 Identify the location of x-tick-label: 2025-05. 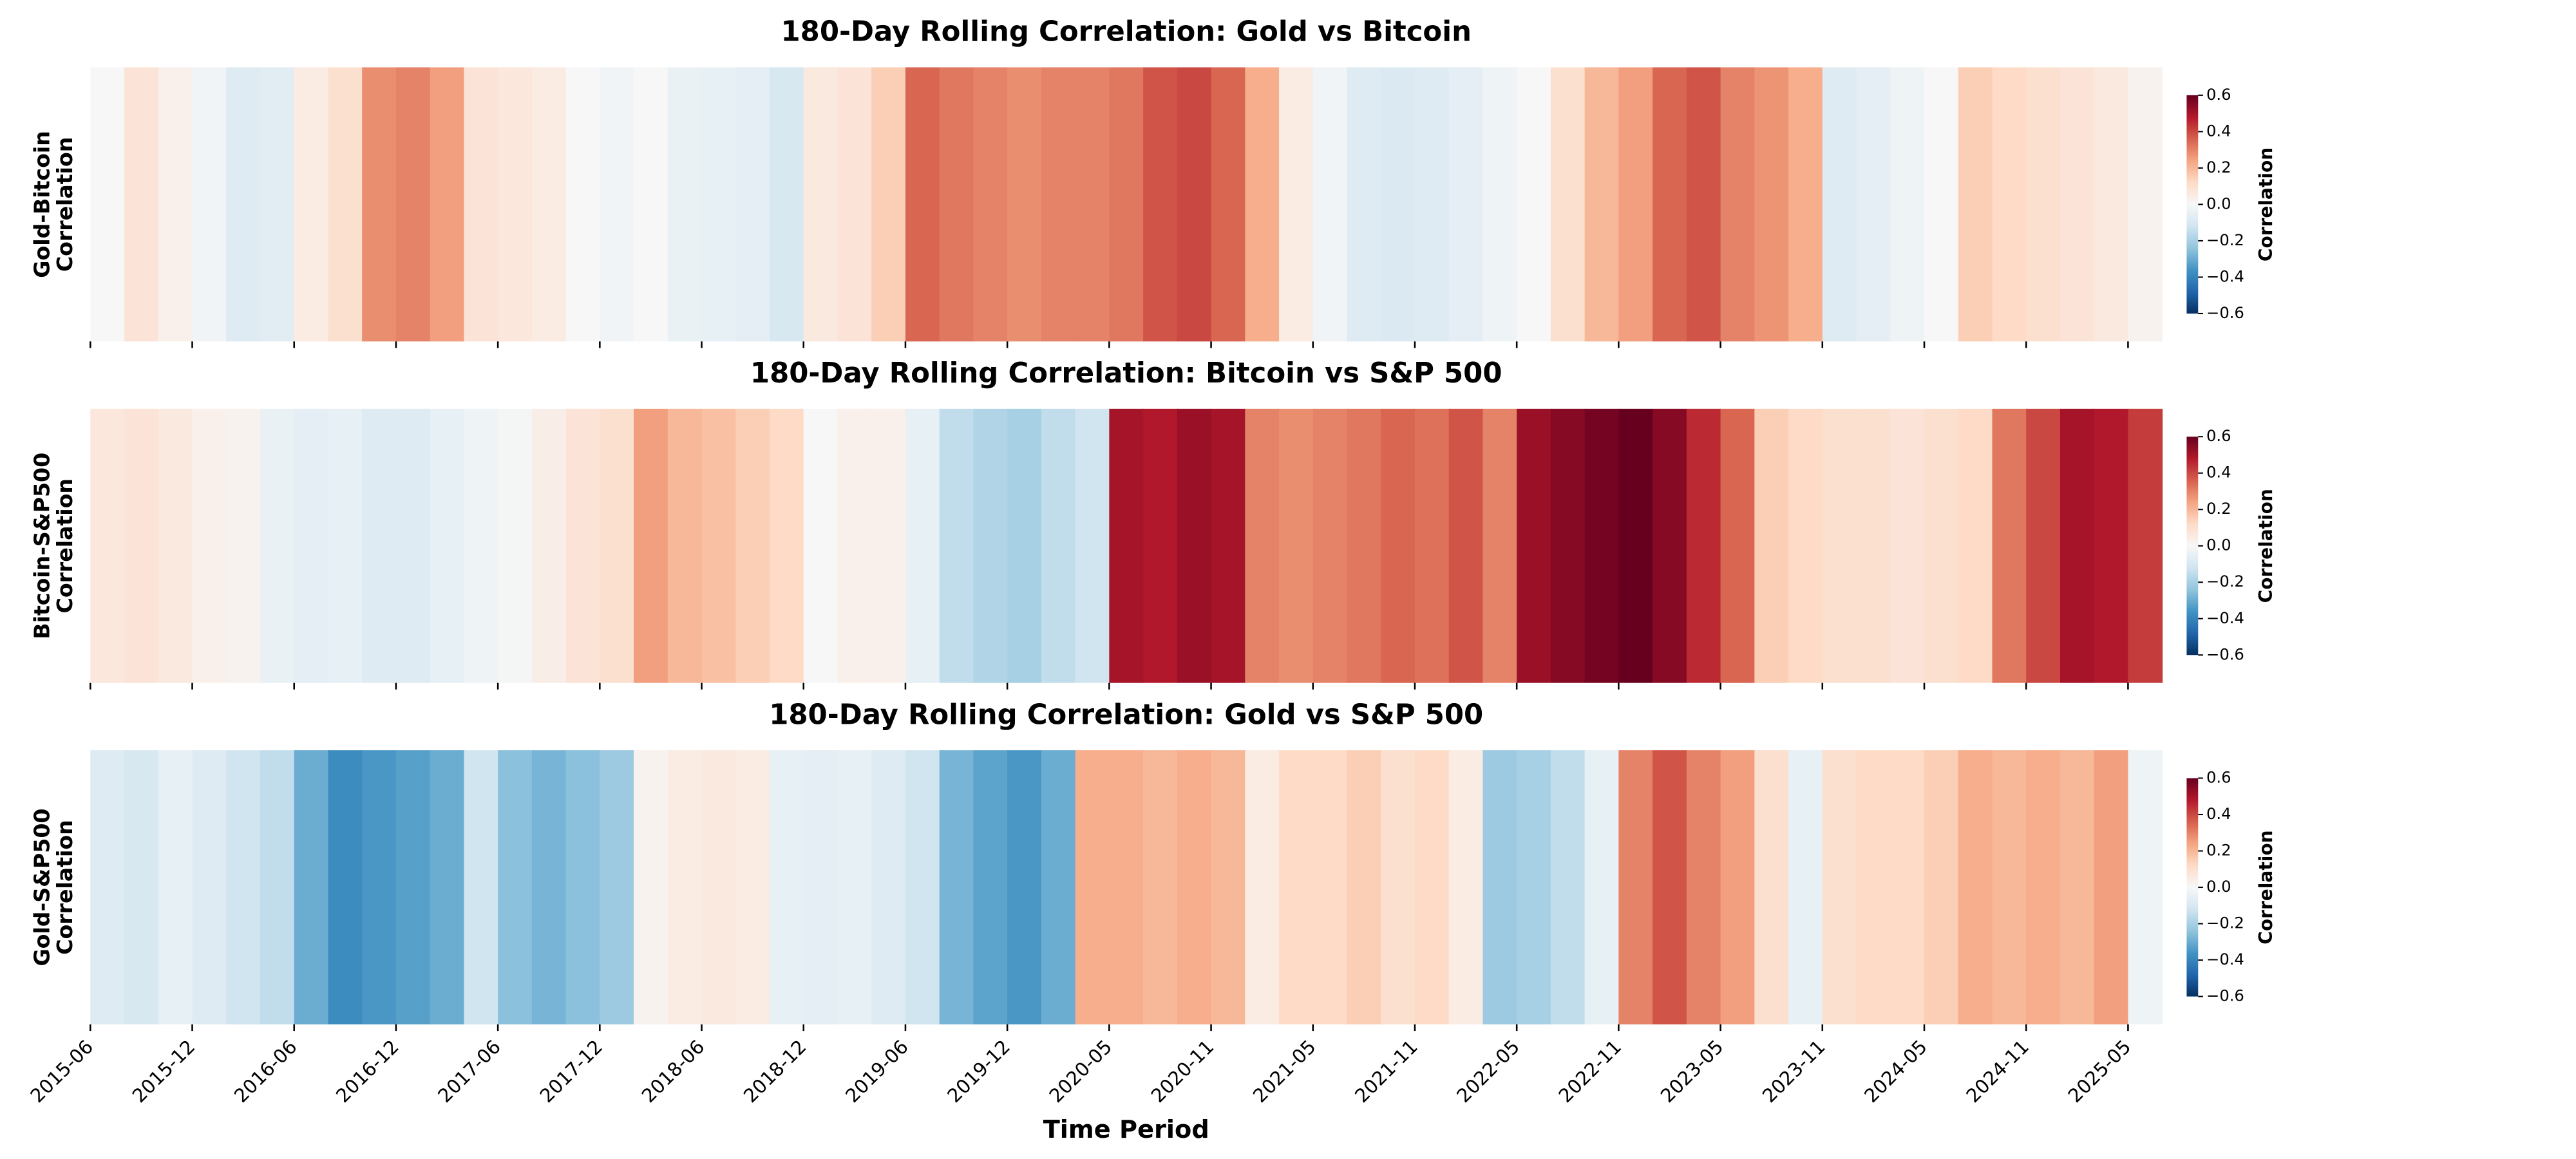
(2100, 1071).